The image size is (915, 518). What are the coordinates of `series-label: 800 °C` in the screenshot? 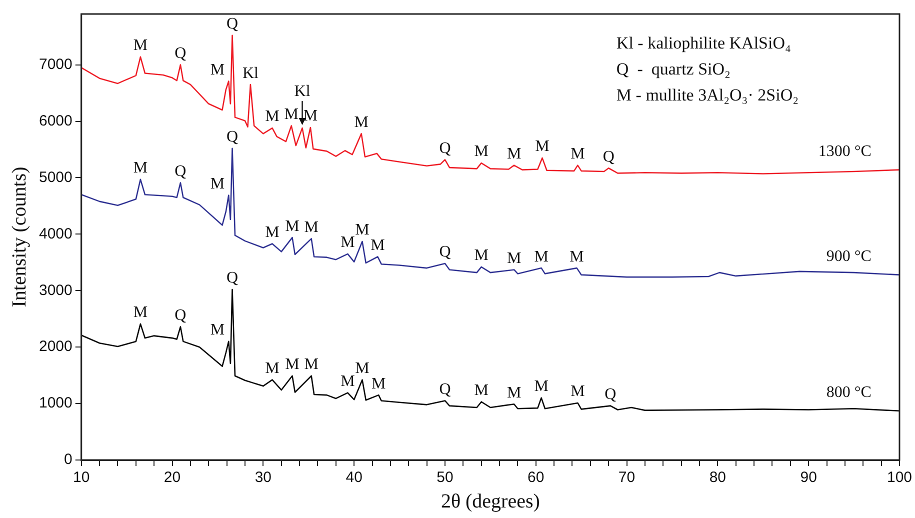 It's located at (849, 393).